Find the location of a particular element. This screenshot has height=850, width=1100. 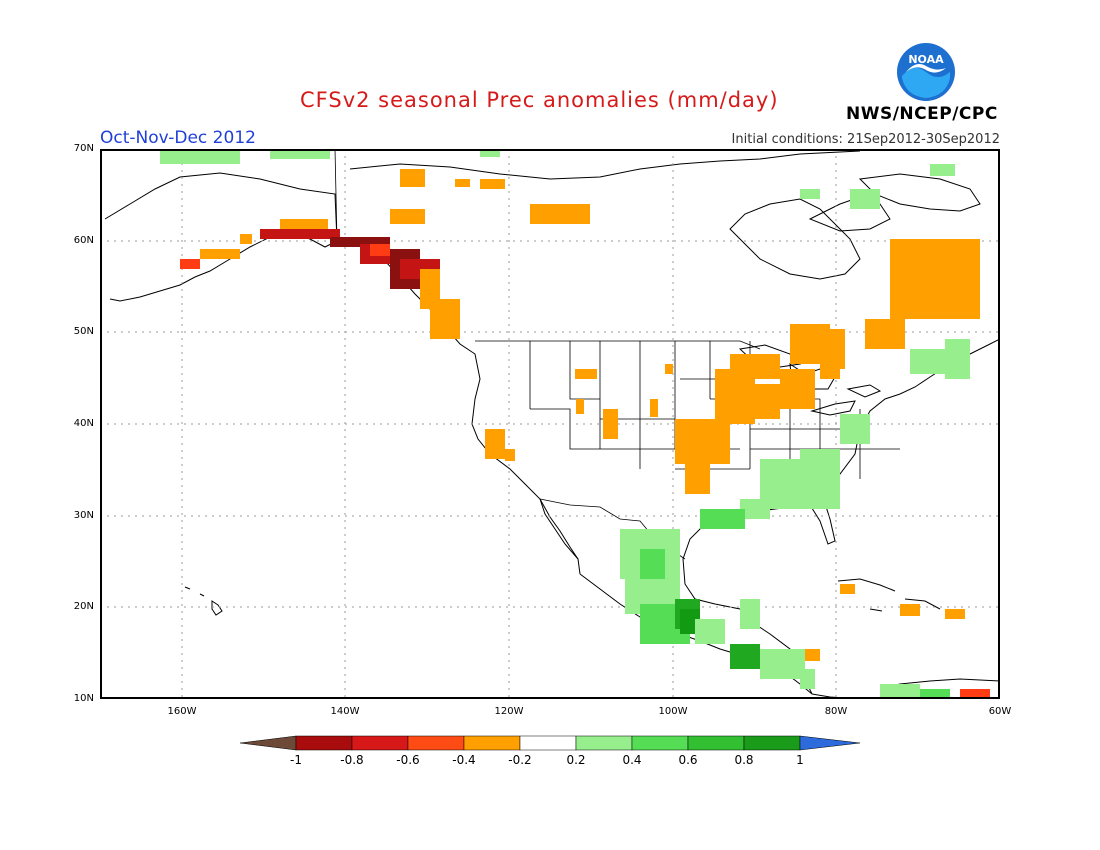

lat-tick-30n: 30N is located at coordinates (83, 515).